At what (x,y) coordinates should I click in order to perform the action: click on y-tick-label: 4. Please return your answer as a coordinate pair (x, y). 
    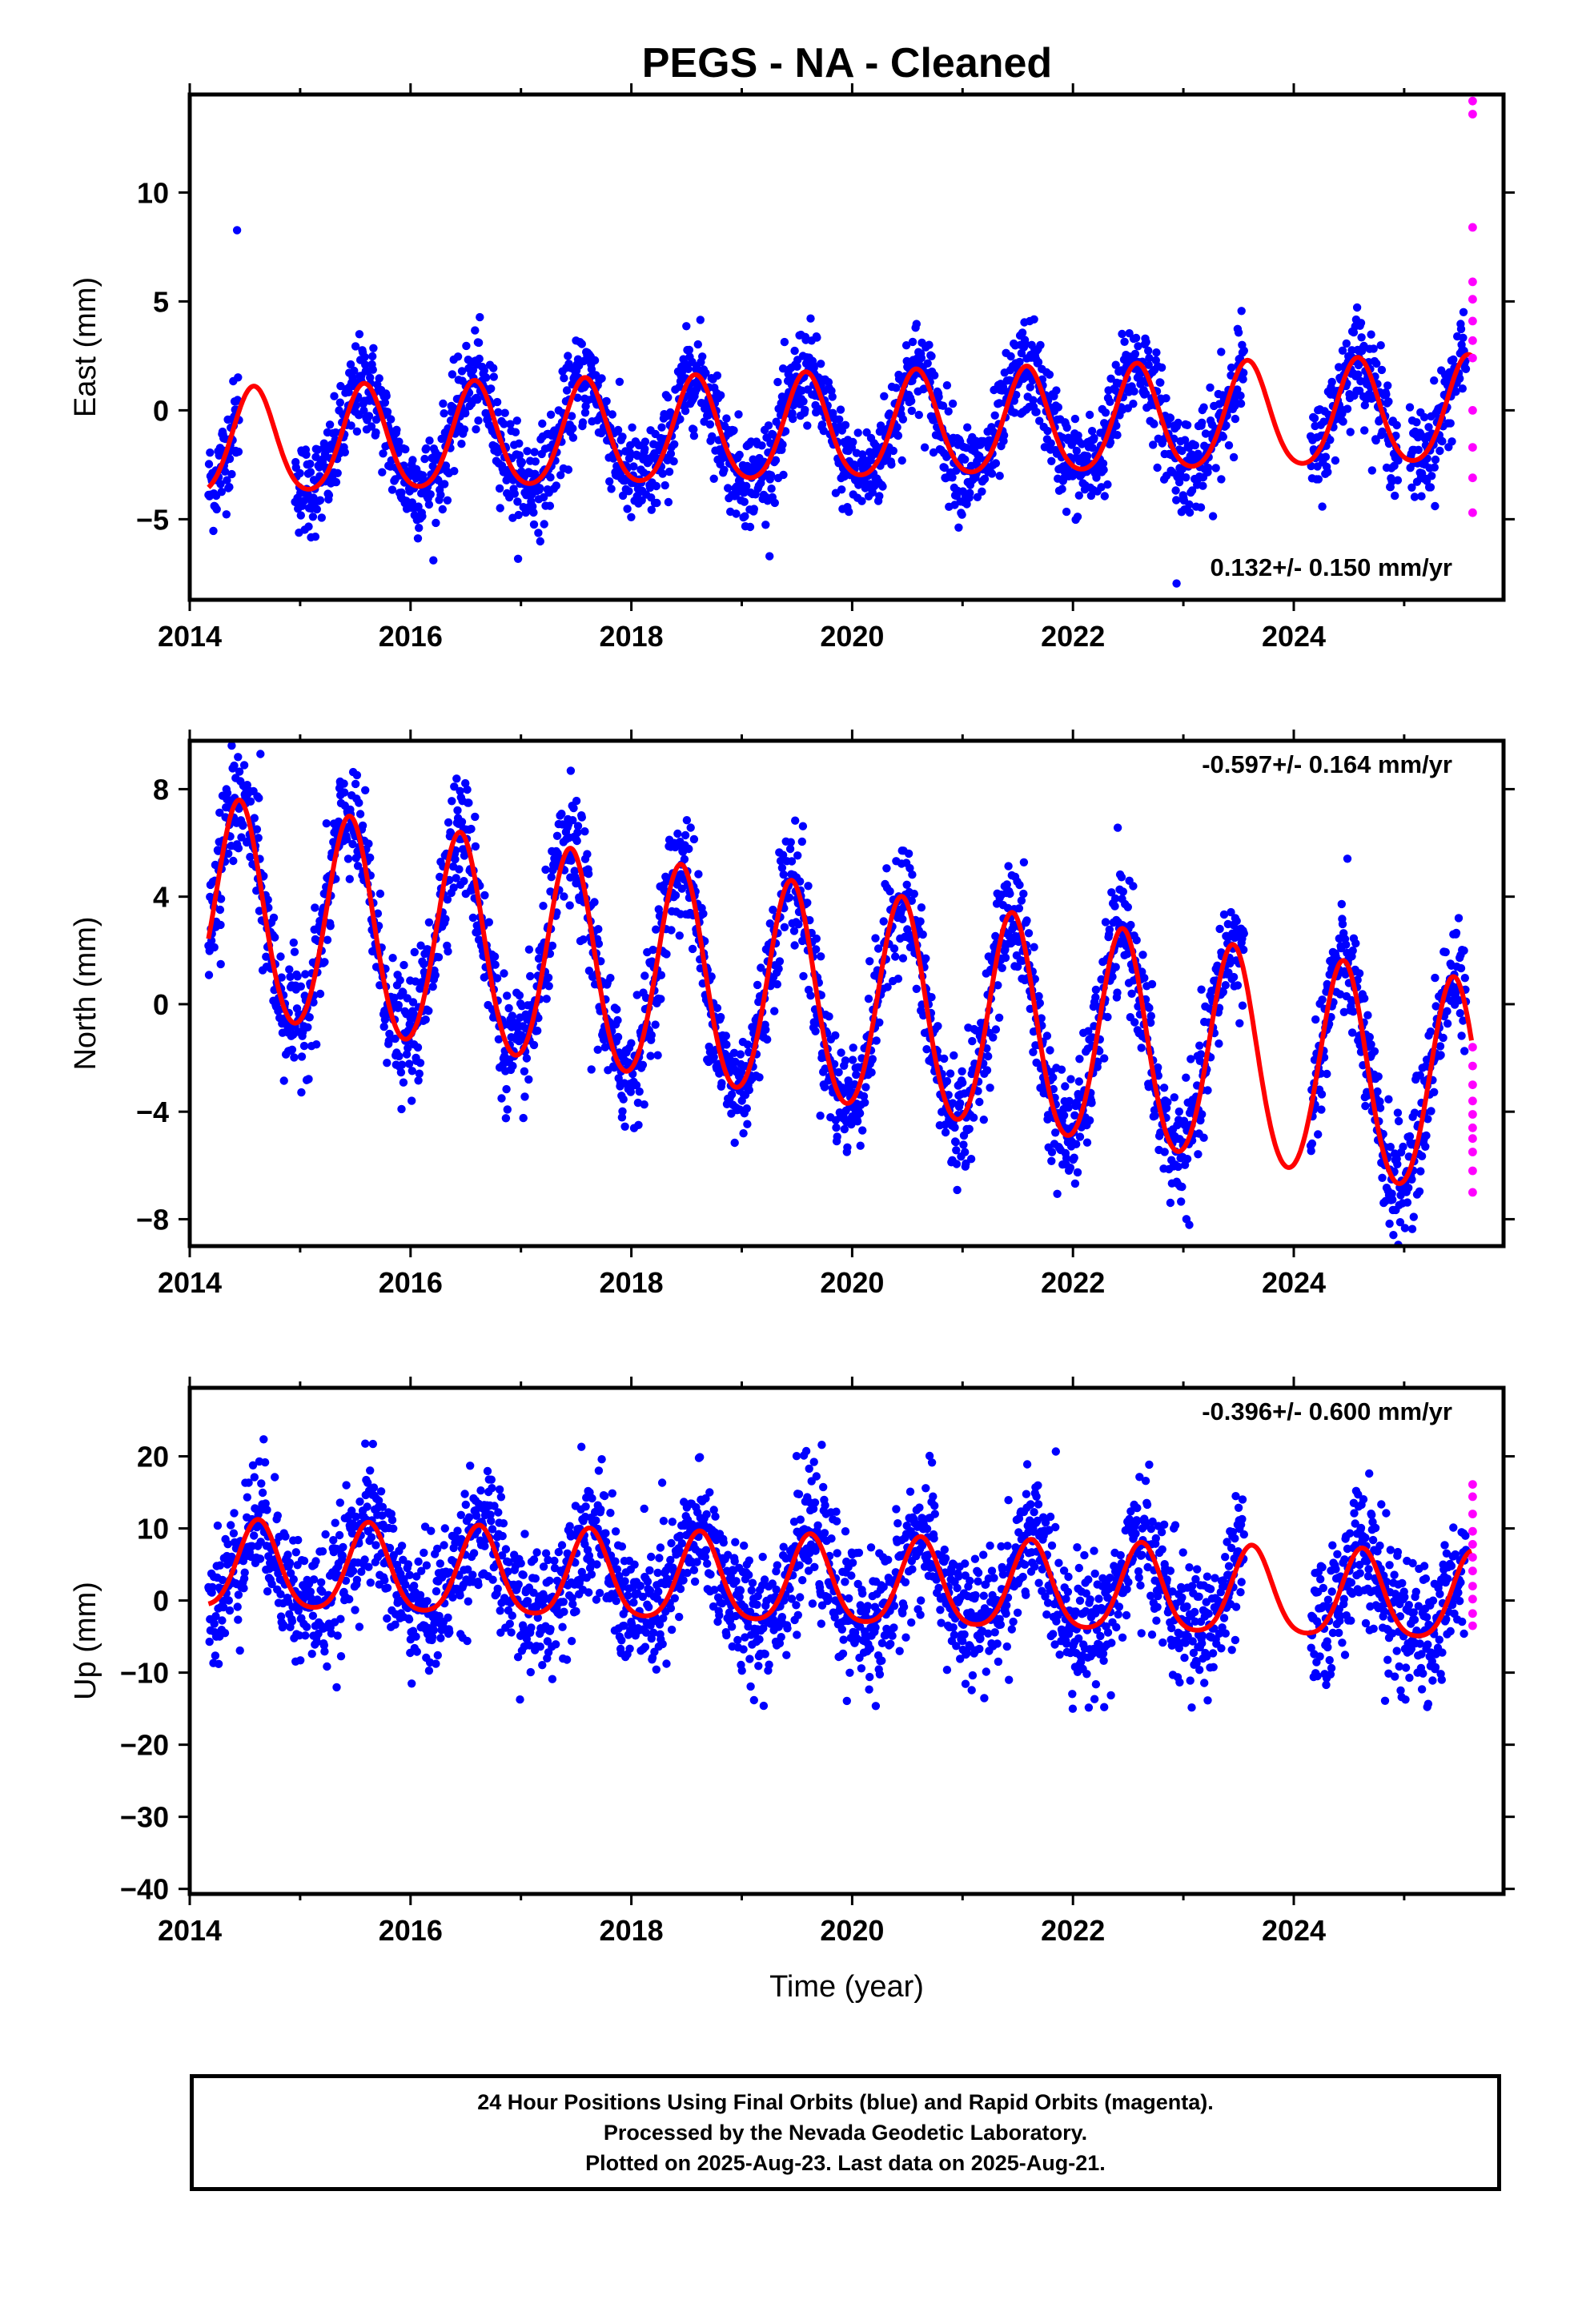
    Looking at the image, I should click on (161, 897).